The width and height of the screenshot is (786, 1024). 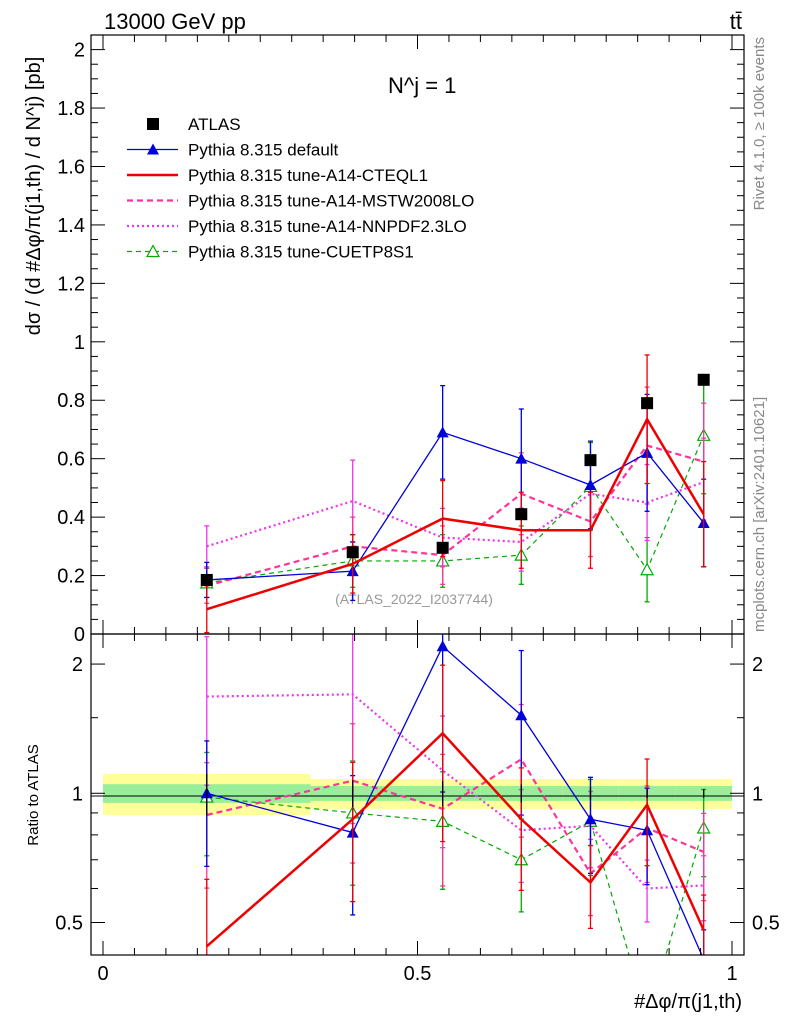 I want to click on rivet-label: Rivet 4.1.0, ≥ 100k events, so click(x=759, y=123).